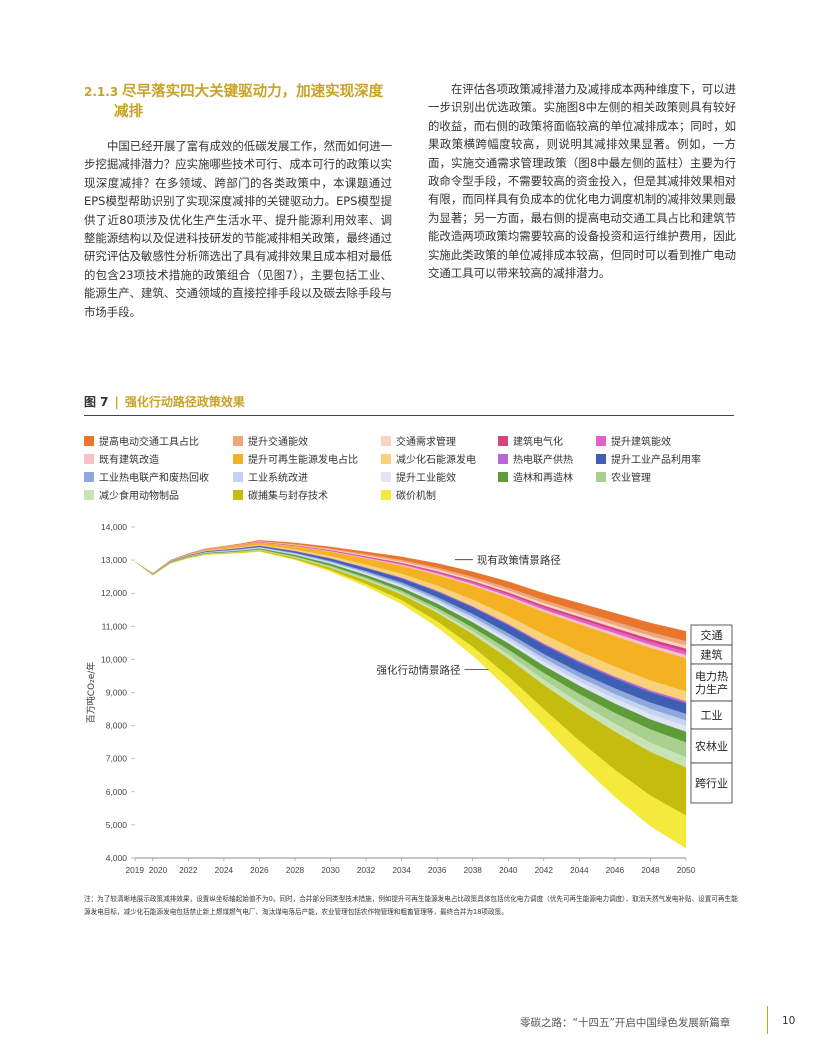 This screenshot has height=1056, width=816. I want to click on legend-label: 热电联产供热, so click(543, 460).